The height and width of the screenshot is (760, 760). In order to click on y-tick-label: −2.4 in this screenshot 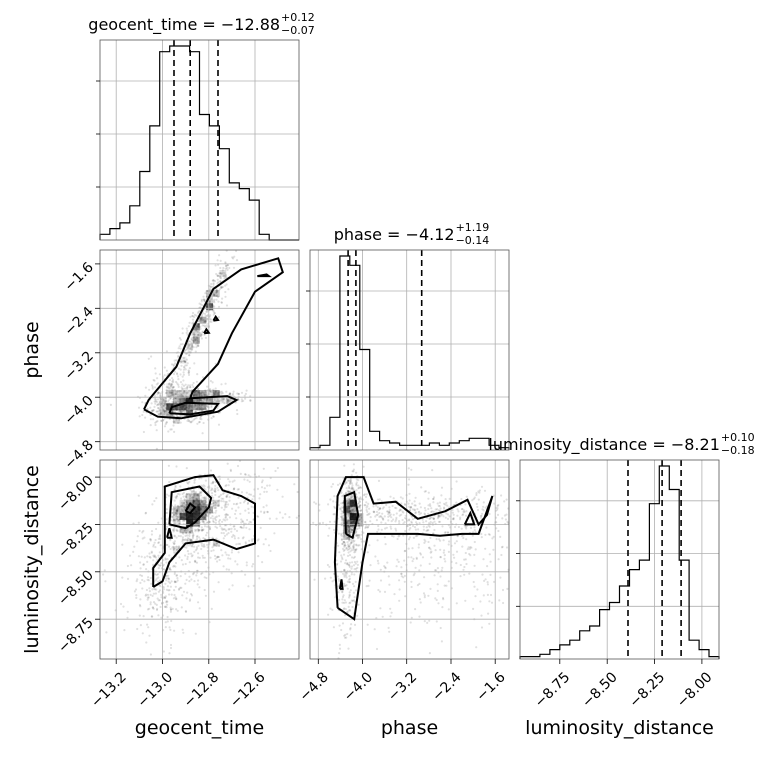, I will do `click(78, 321)`.